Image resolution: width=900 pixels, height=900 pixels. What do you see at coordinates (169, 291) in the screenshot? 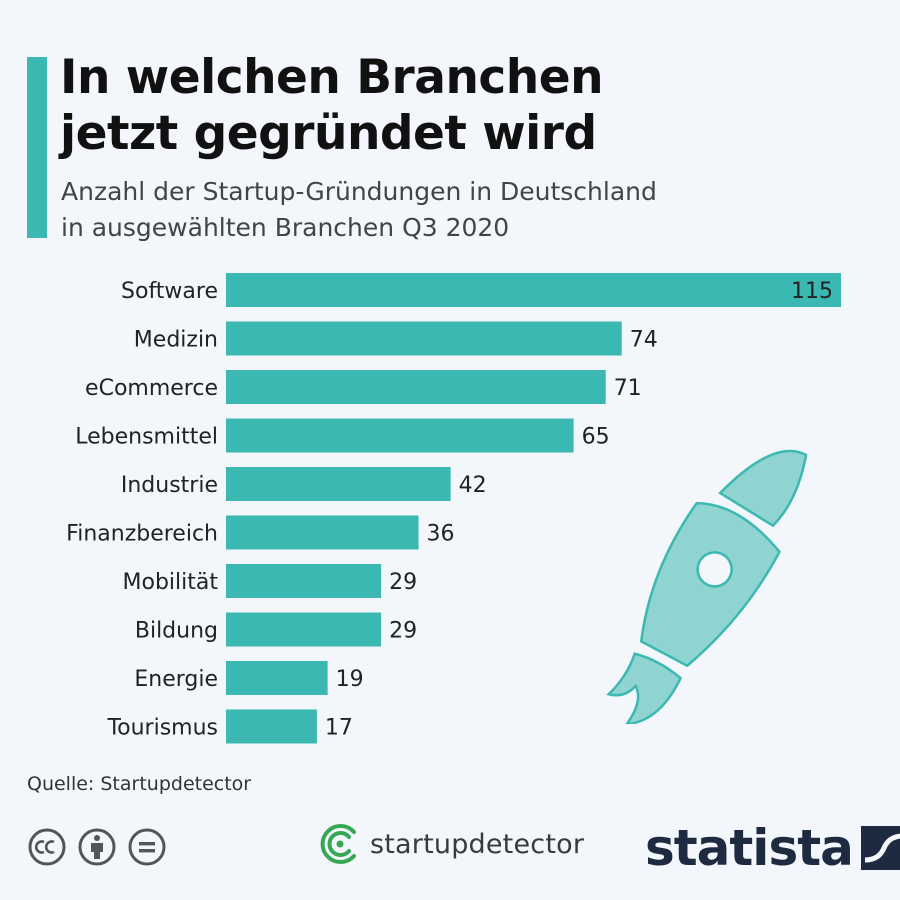
I see `category-label: Software` at bounding box center [169, 291].